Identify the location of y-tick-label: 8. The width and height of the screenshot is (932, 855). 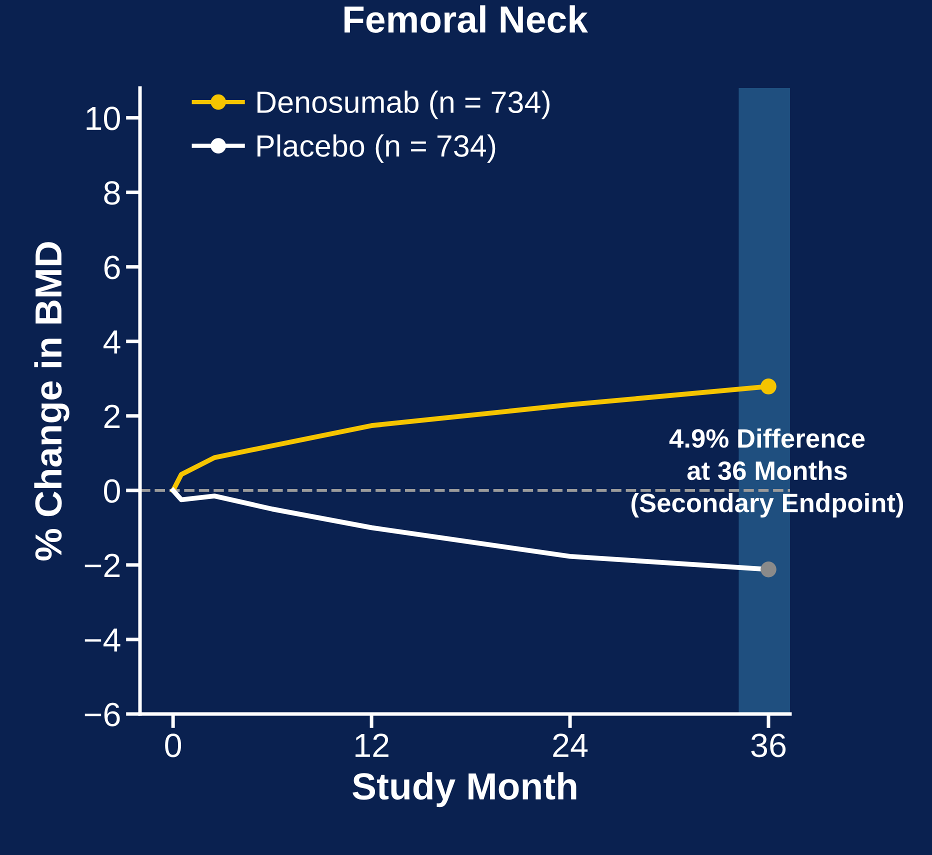
(112, 193).